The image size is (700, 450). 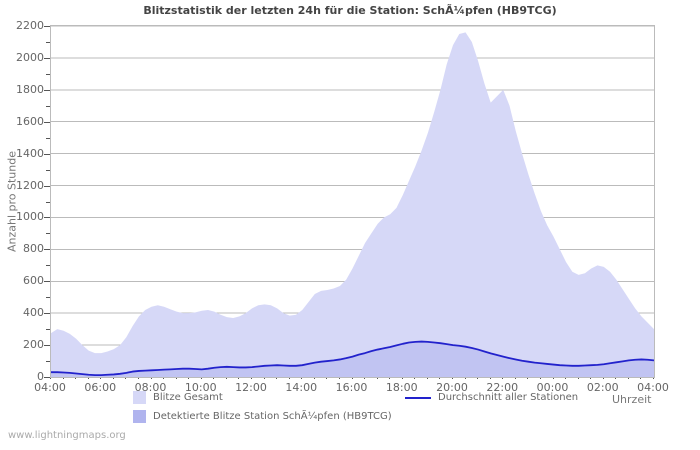 What do you see at coordinates (30, 89) in the screenshot?
I see `y-tick-label: 1800` at bounding box center [30, 89].